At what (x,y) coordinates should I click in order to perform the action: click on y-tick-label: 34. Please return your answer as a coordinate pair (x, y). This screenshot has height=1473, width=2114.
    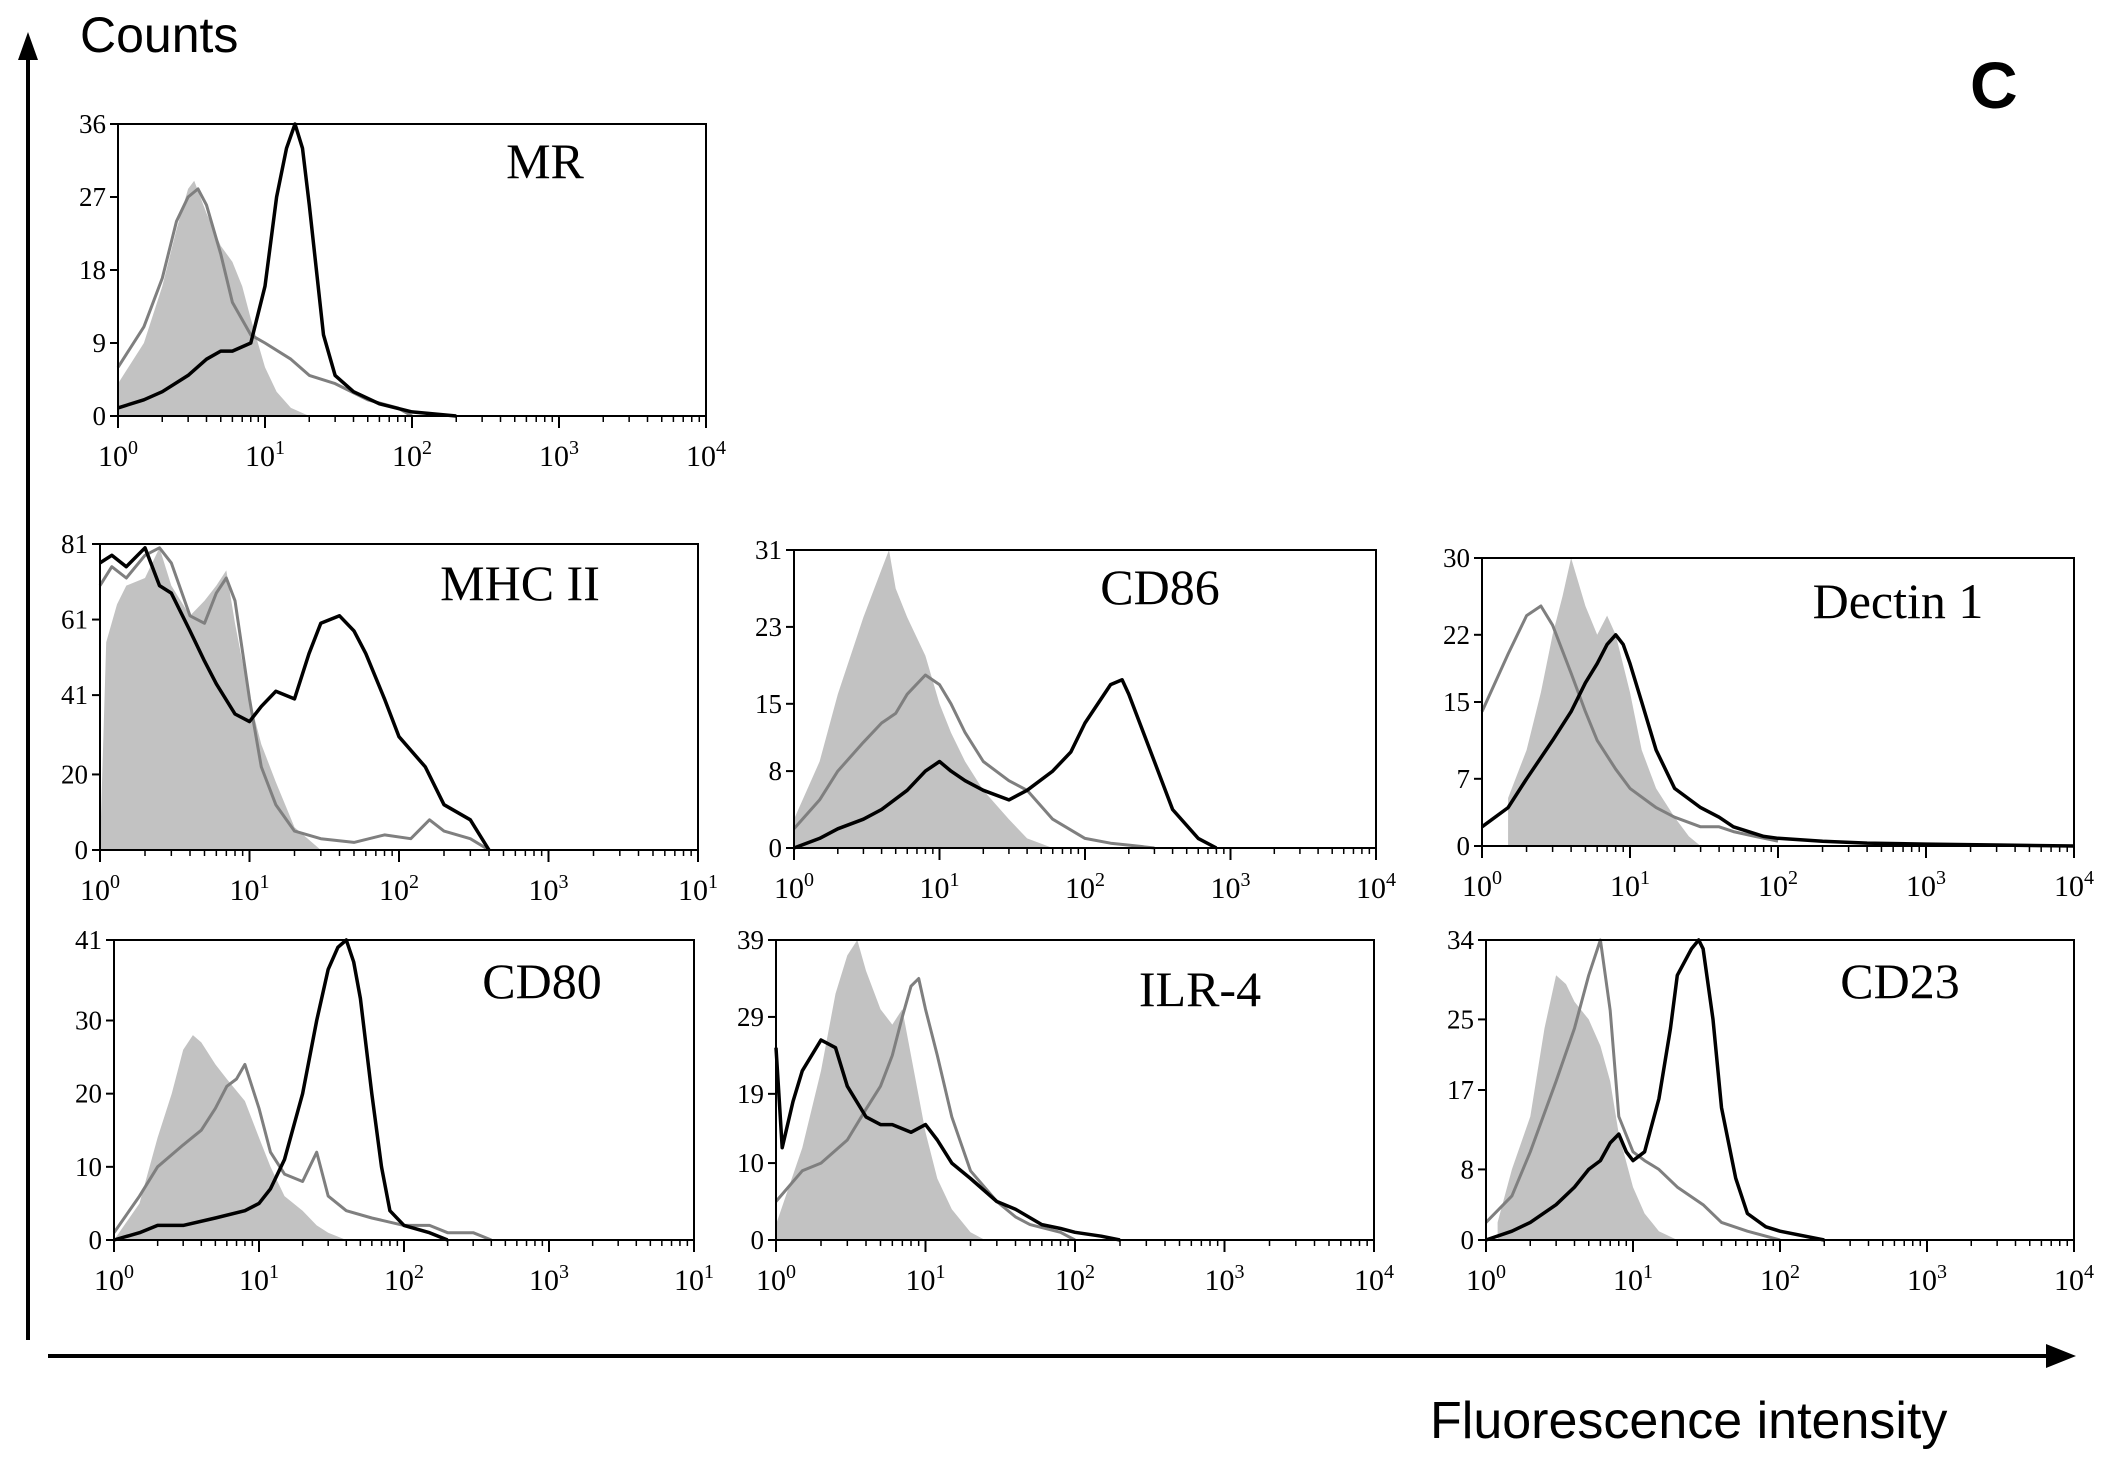
    Looking at the image, I should click on (1461, 940).